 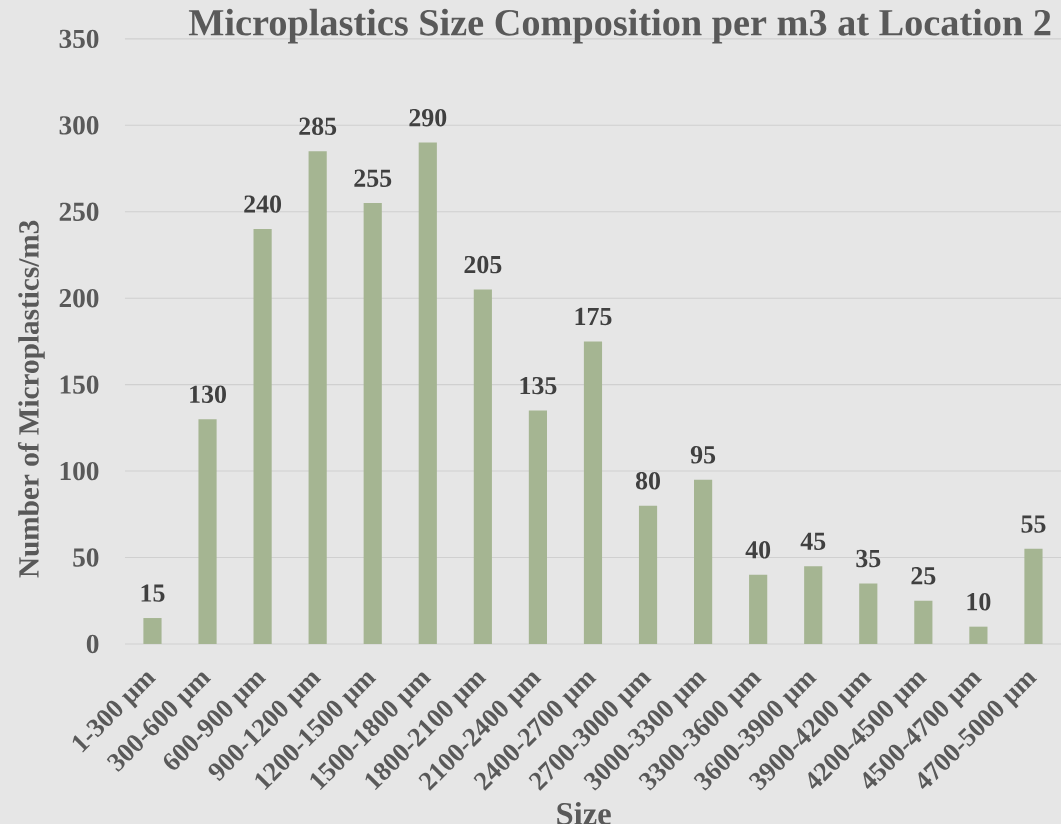 What do you see at coordinates (208, 394) in the screenshot?
I see `data-label: 130` at bounding box center [208, 394].